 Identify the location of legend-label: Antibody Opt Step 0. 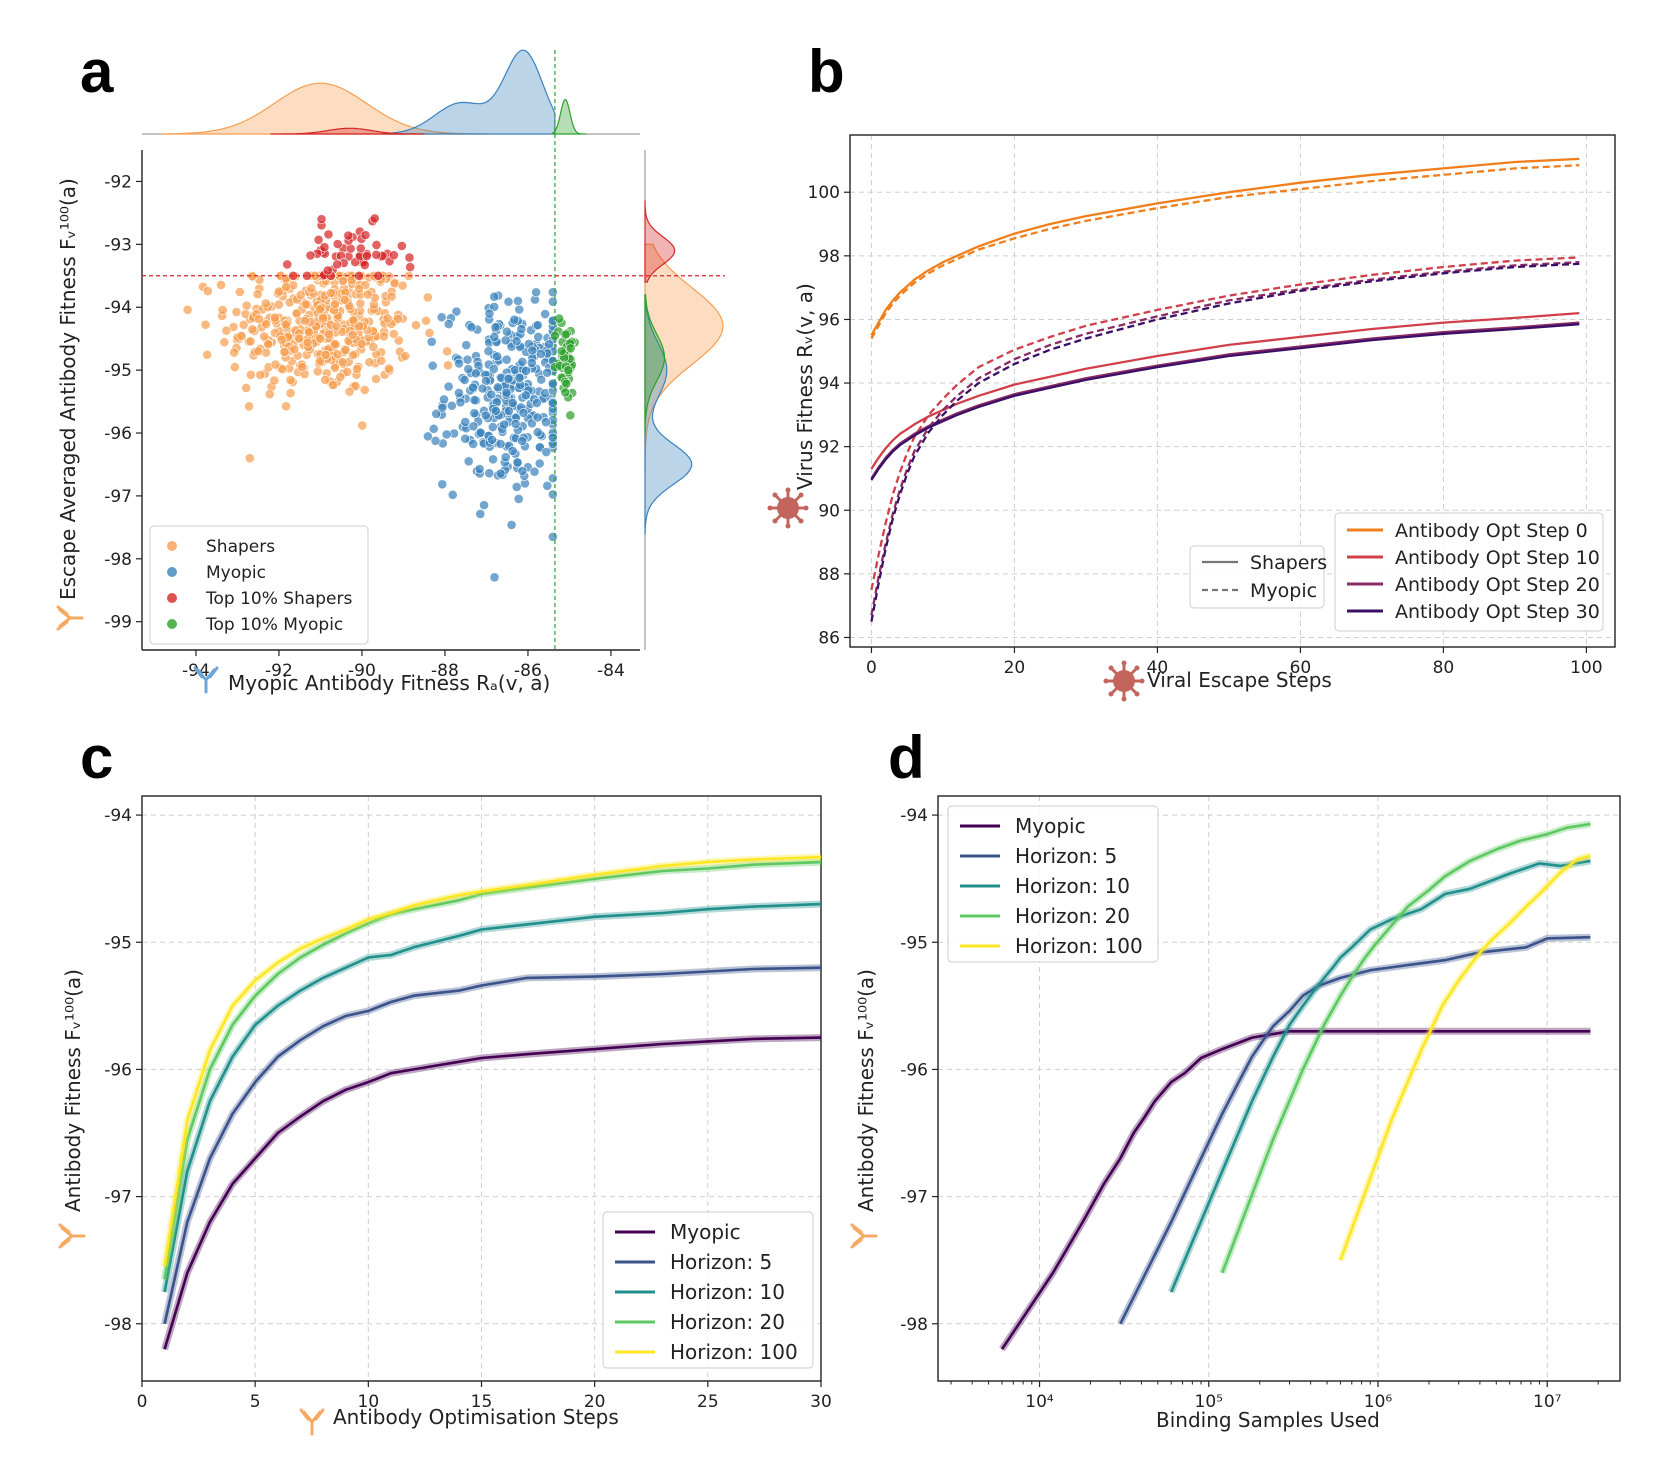
(1491, 531).